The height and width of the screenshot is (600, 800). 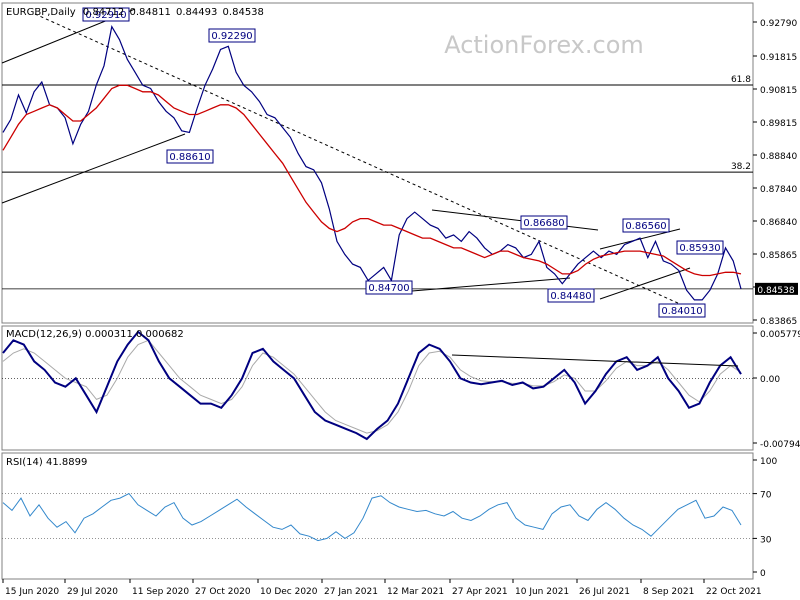 What do you see at coordinates (372, 517) in the screenshot?
I see `rsi-line` at bounding box center [372, 517].